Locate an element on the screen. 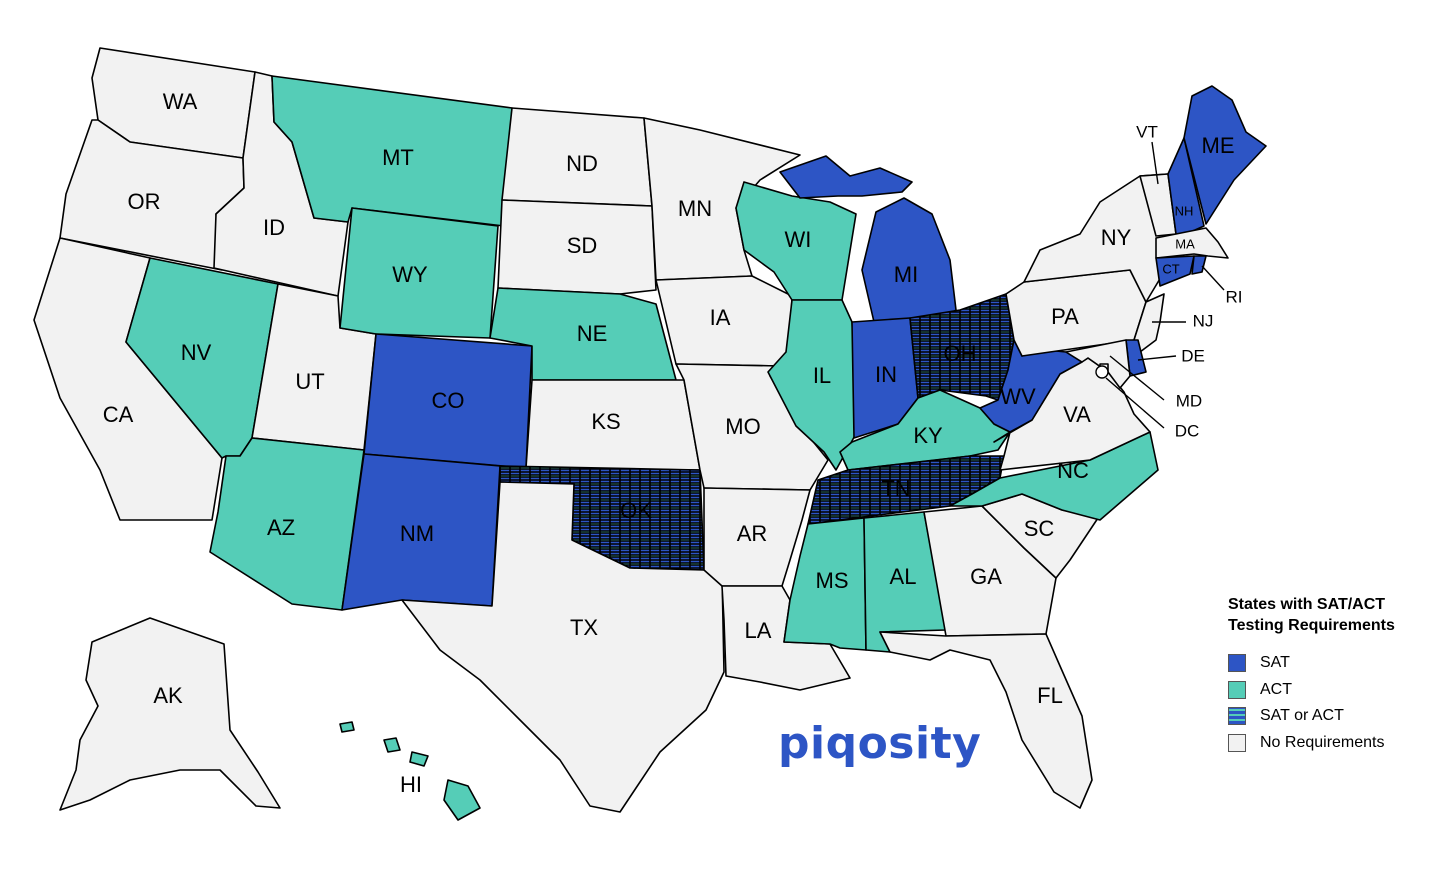 Image resolution: width=1456 pixels, height=873 pixels. state-hi-oahu is located at coordinates (392, 745).